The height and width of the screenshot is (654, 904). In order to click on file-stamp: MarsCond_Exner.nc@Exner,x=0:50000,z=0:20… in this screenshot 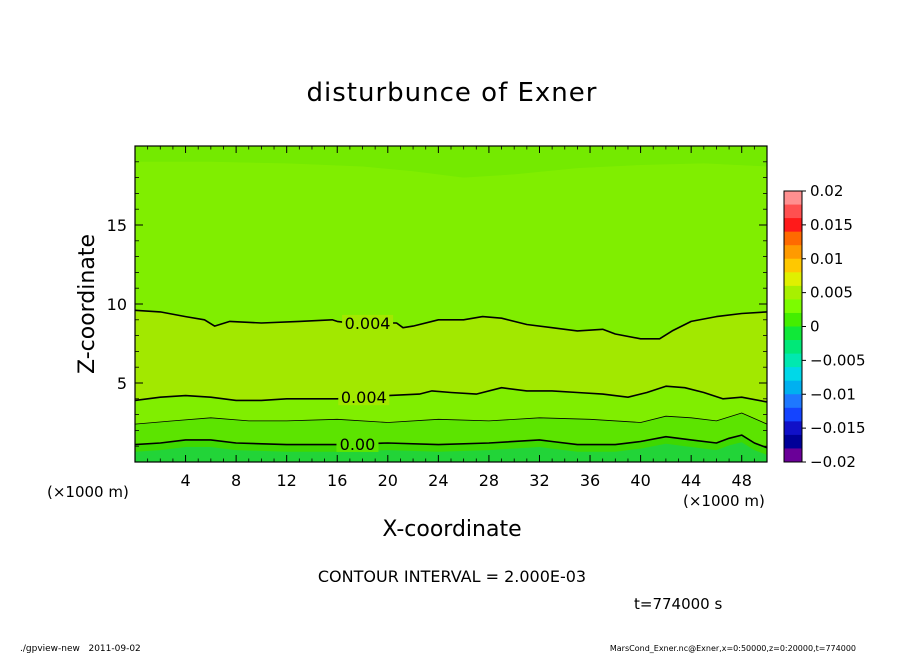, I will do `click(733, 648)`.